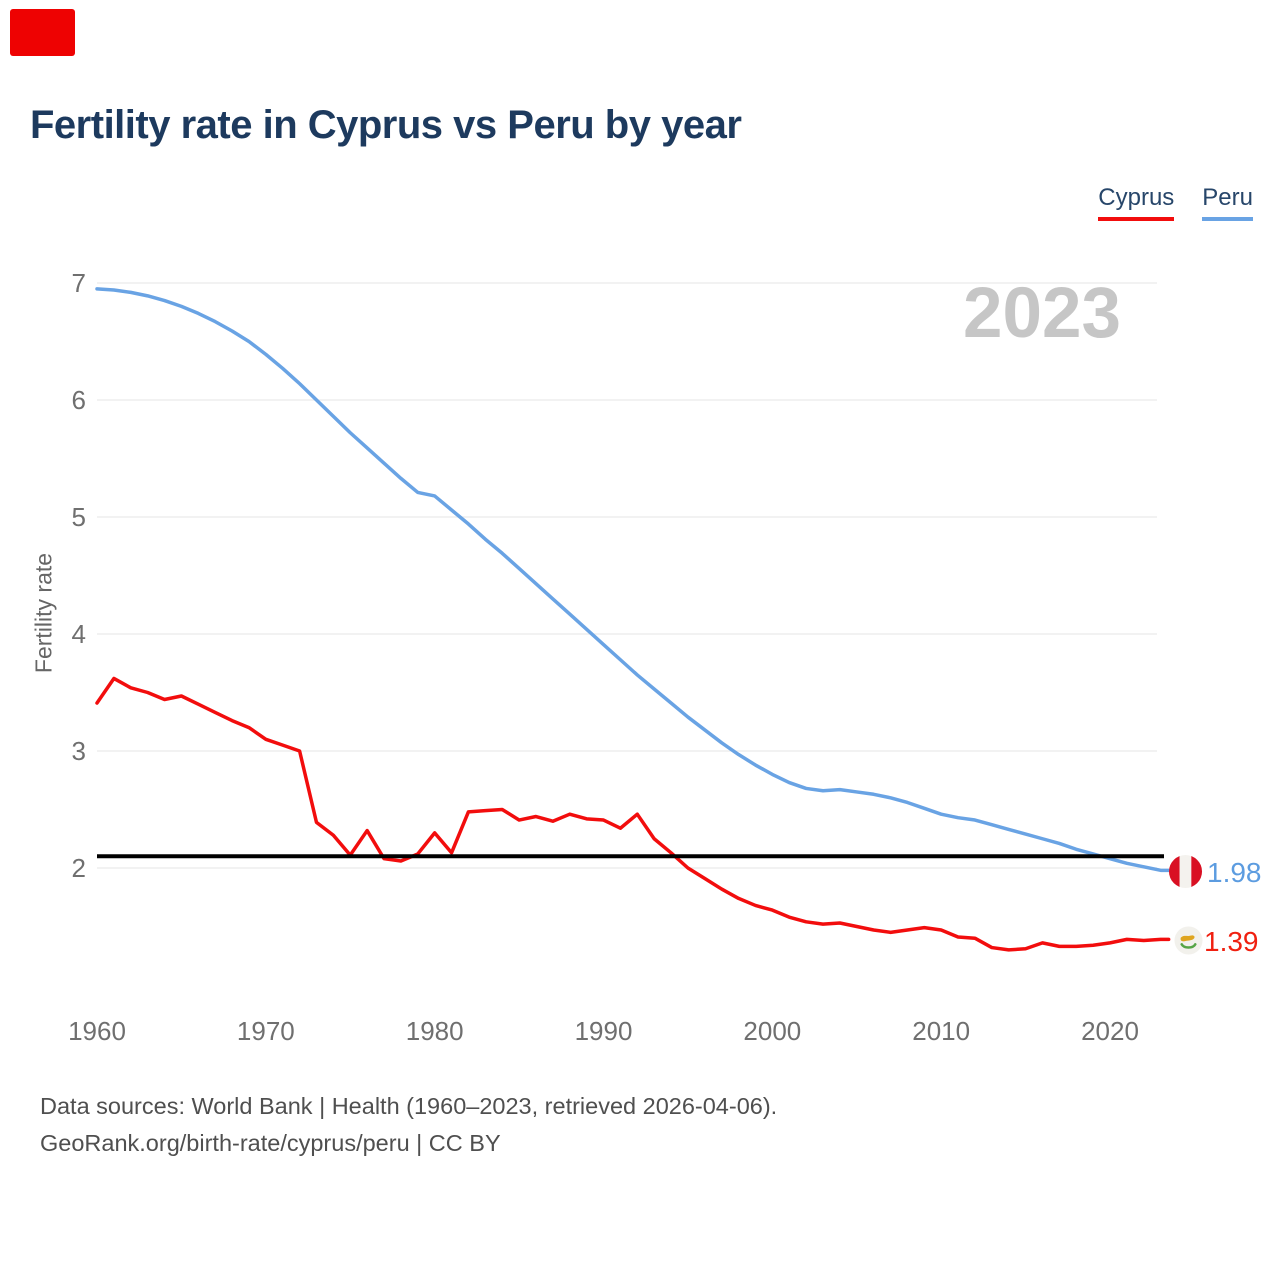 This screenshot has width=1280, height=1280. What do you see at coordinates (79, 751) in the screenshot?
I see `y-tick-label: 3` at bounding box center [79, 751].